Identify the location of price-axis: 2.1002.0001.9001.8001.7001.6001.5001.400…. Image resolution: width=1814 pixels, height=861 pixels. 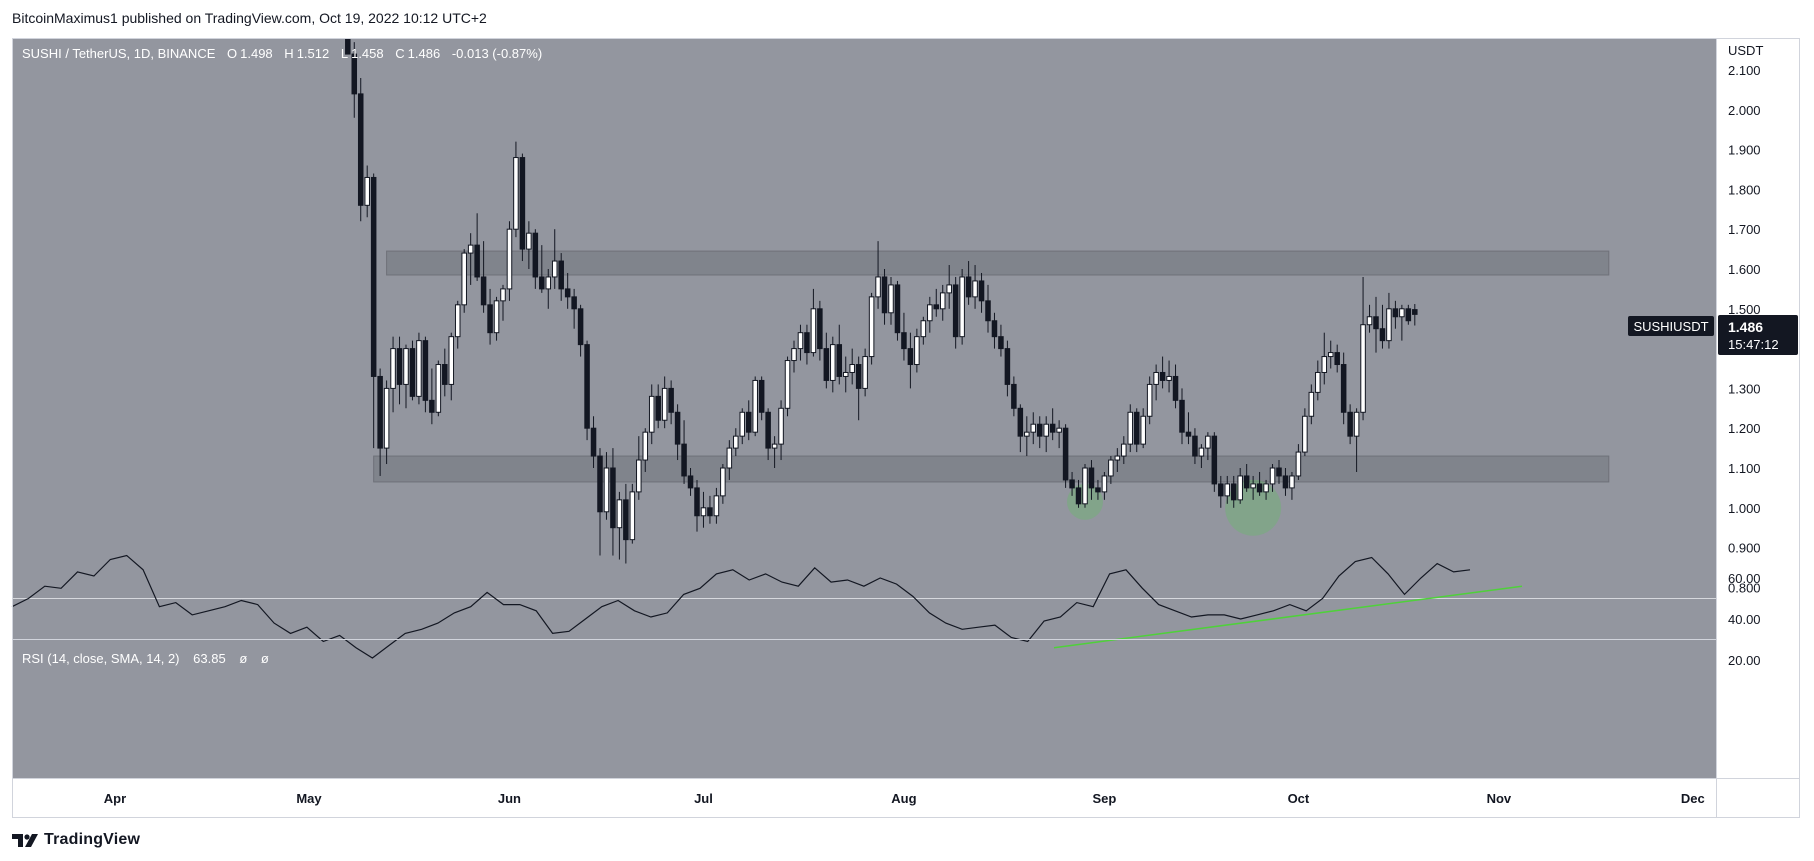
(1744, 329).